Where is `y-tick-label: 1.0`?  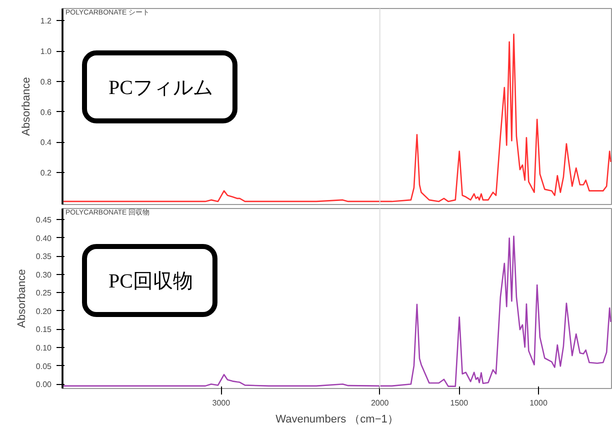 y-tick-label: 1.0 is located at coordinates (46, 51).